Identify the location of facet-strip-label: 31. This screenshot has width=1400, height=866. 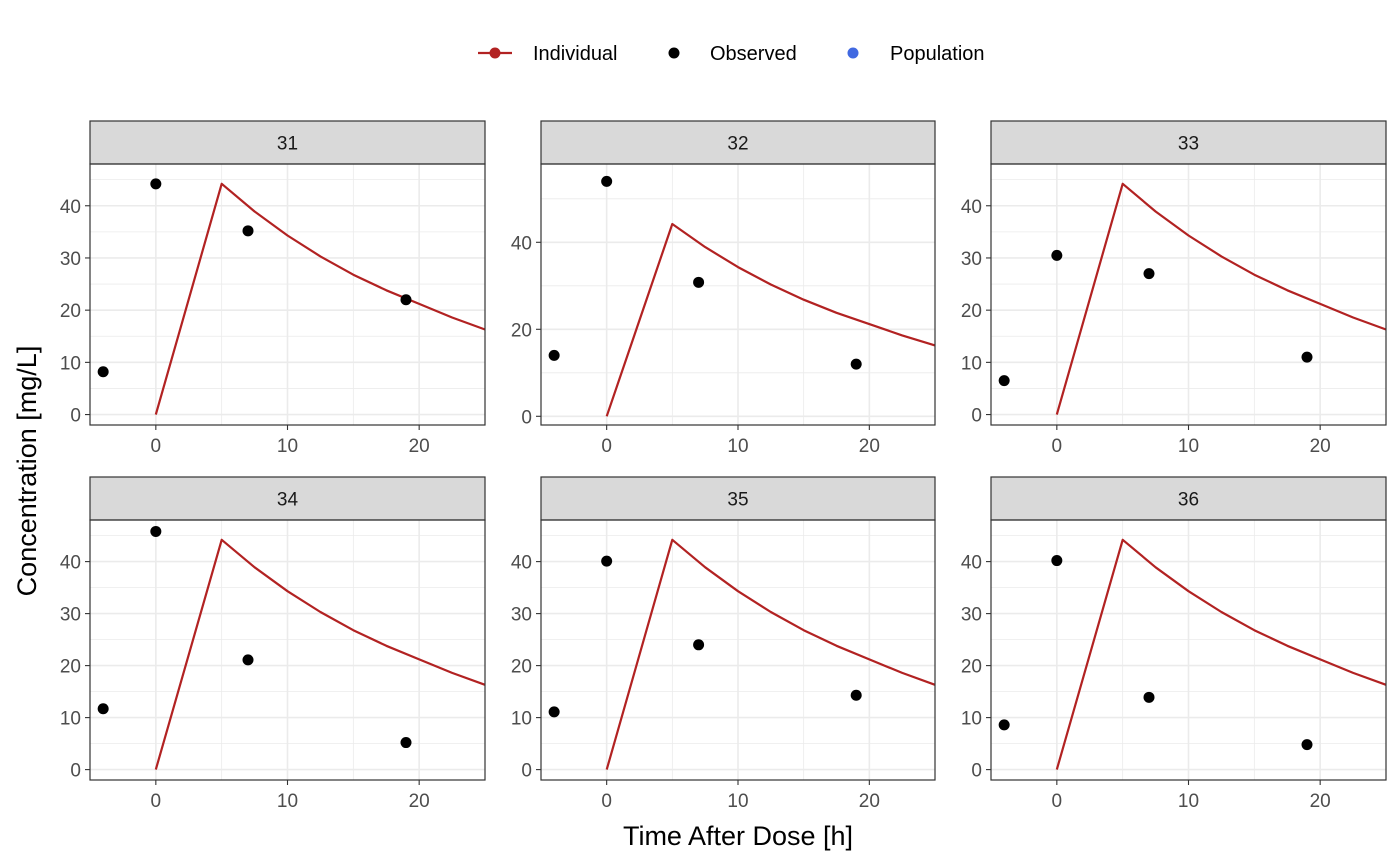
(287, 144).